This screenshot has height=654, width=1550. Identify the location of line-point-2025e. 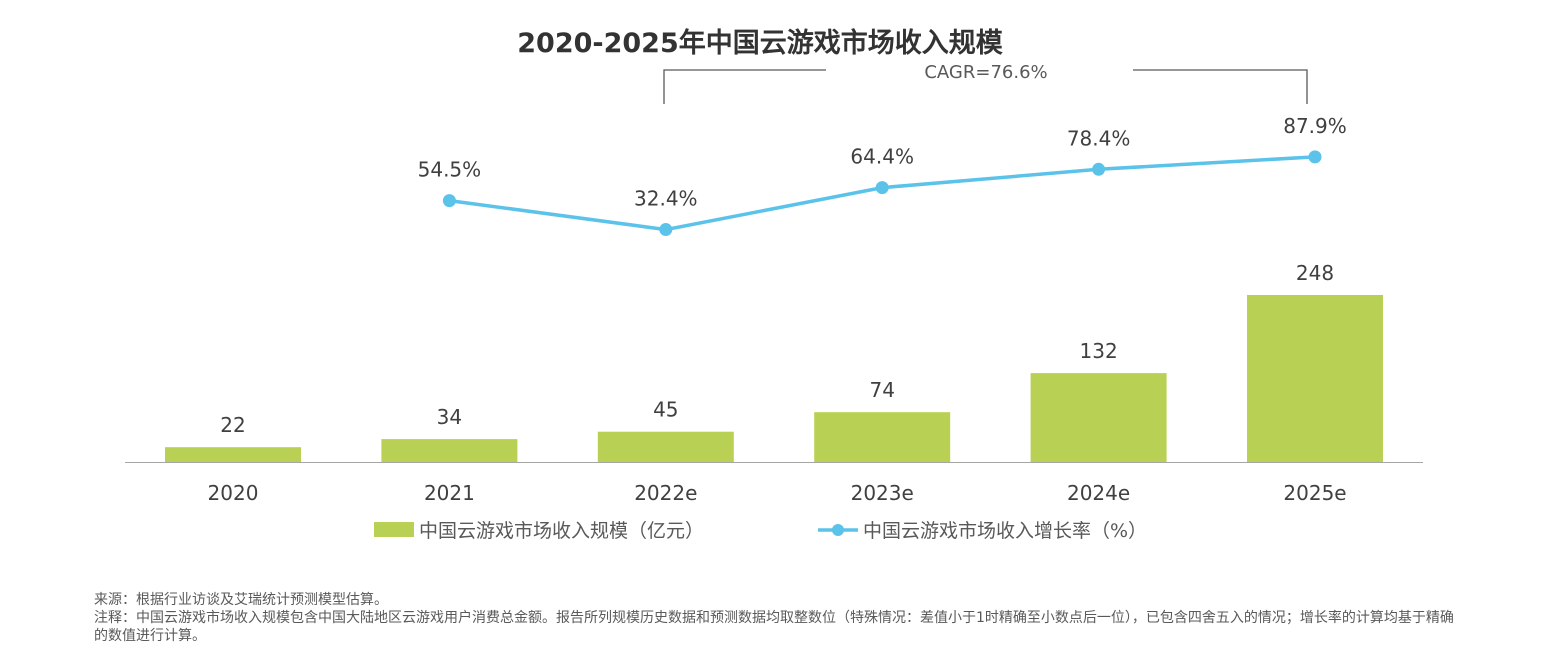
(1315, 157).